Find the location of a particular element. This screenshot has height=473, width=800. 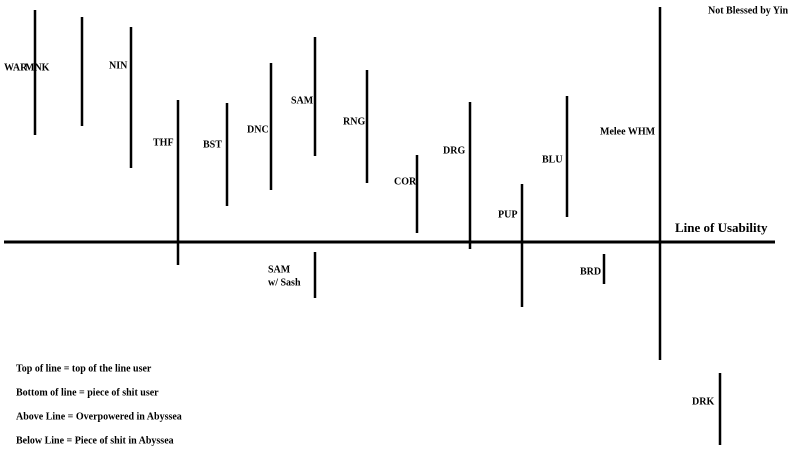

job-label: WAR is located at coordinates (16, 67).